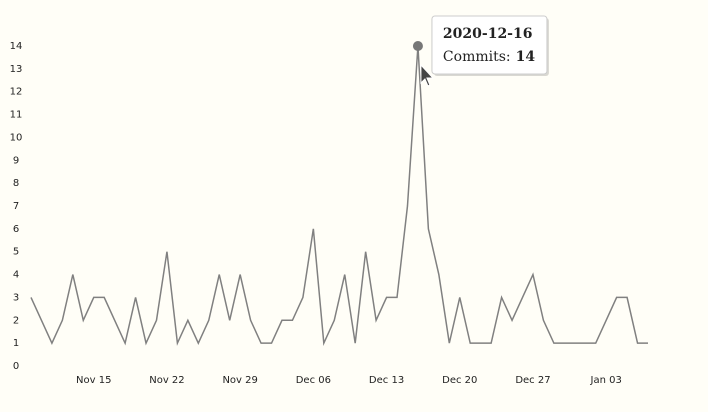 Image resolution: width=708 pixels, height=412 pixels. I want to click on tooltip-value: Commits: 14, so click(489, 57).